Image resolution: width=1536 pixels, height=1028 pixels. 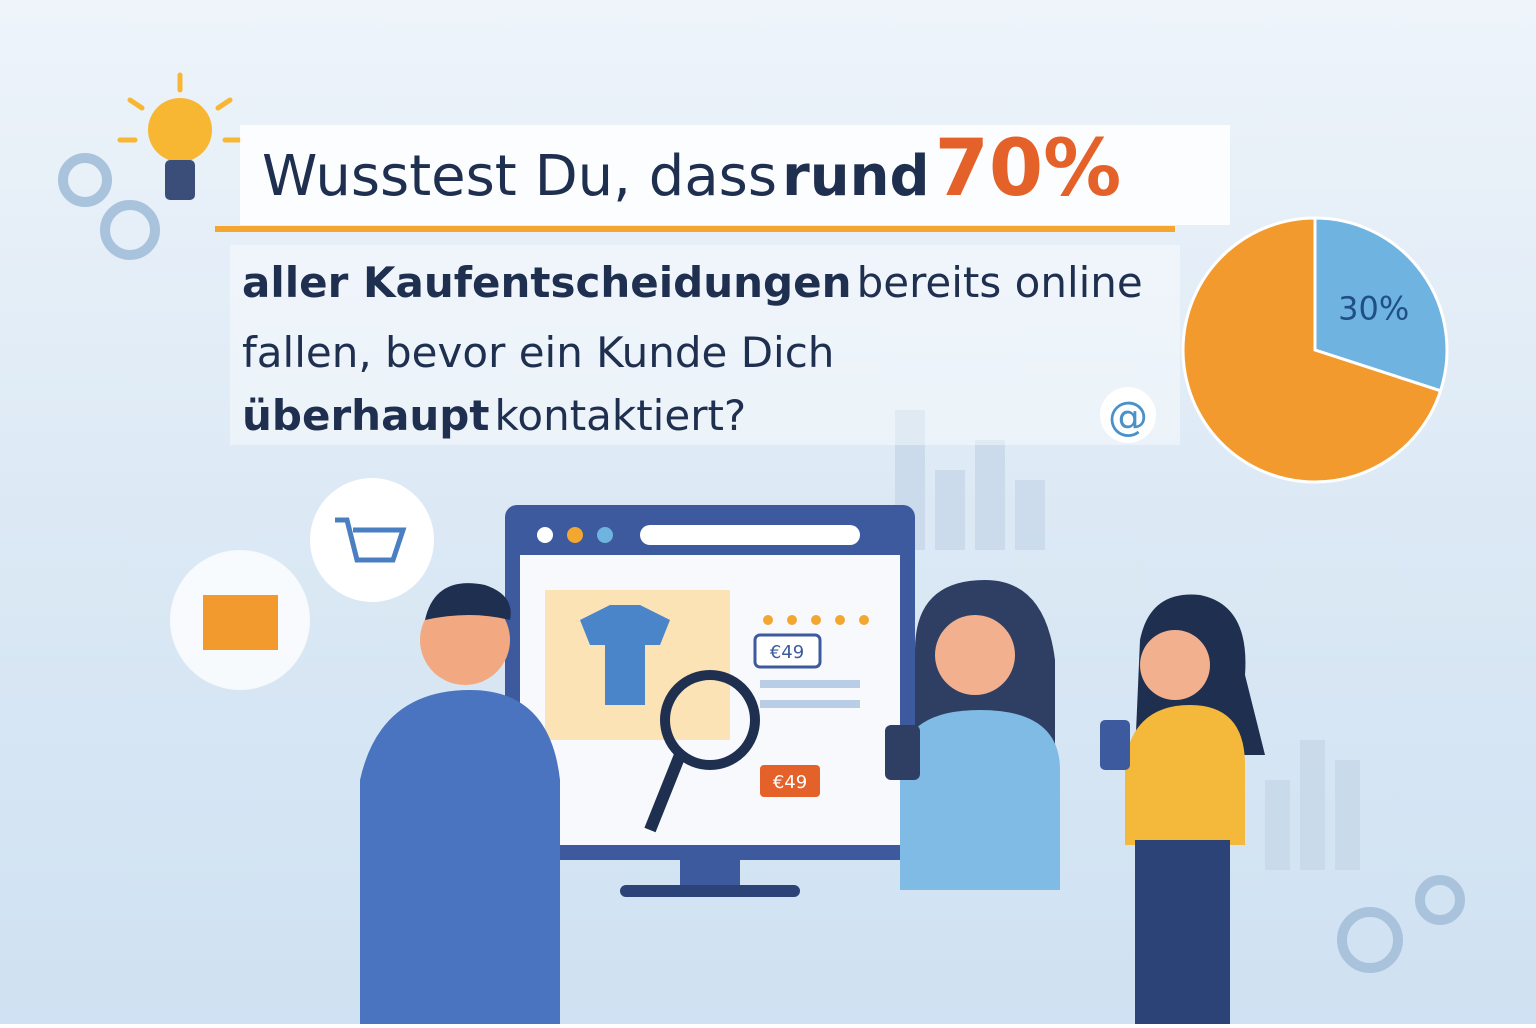 What do you see at coordinates (546, 282) in the screenshot?
I see `body-bold: aller Kaufentscheidungen` at bounding box center [546, 282].